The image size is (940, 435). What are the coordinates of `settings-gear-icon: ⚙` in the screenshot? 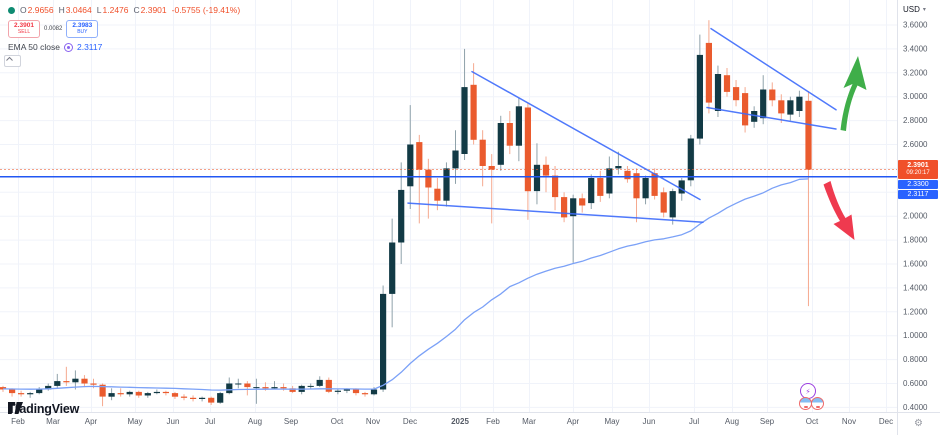 It's located at (918, 423).